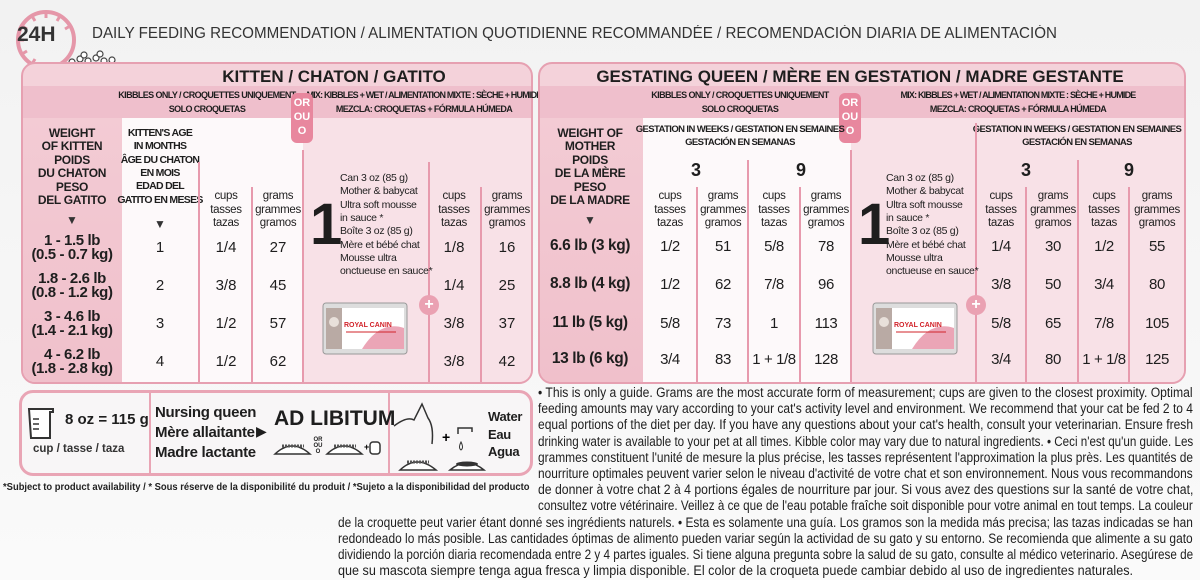 The height and width of the screenshot is (580, 1200). What do you see at coordinates (670, 359) in the screenshot?
I see `kibbles-cups: 3/4` at bounding box center [670, 359].